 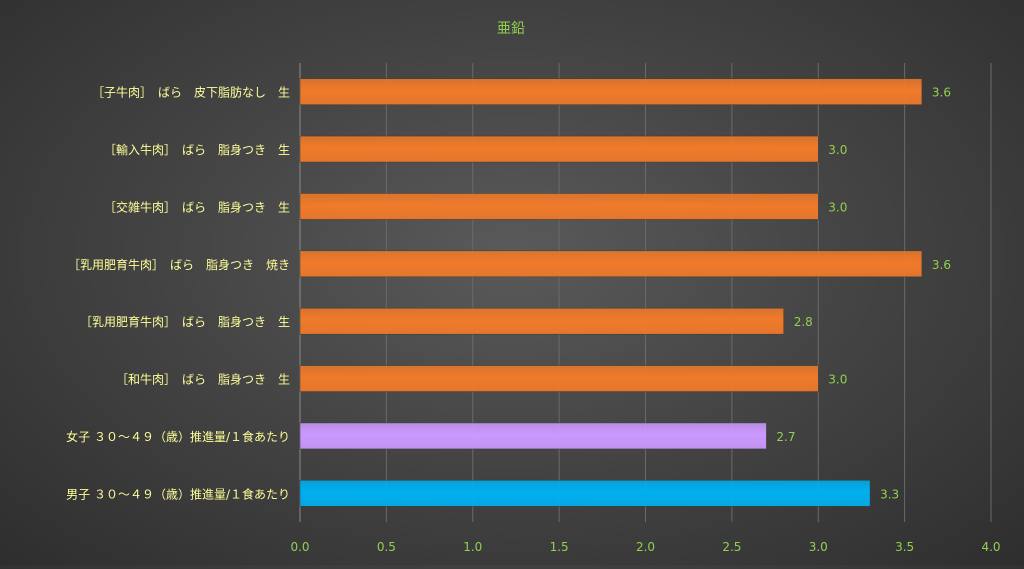 I want to click on chart-title: 亜鉛, so click(x=511, y=29).